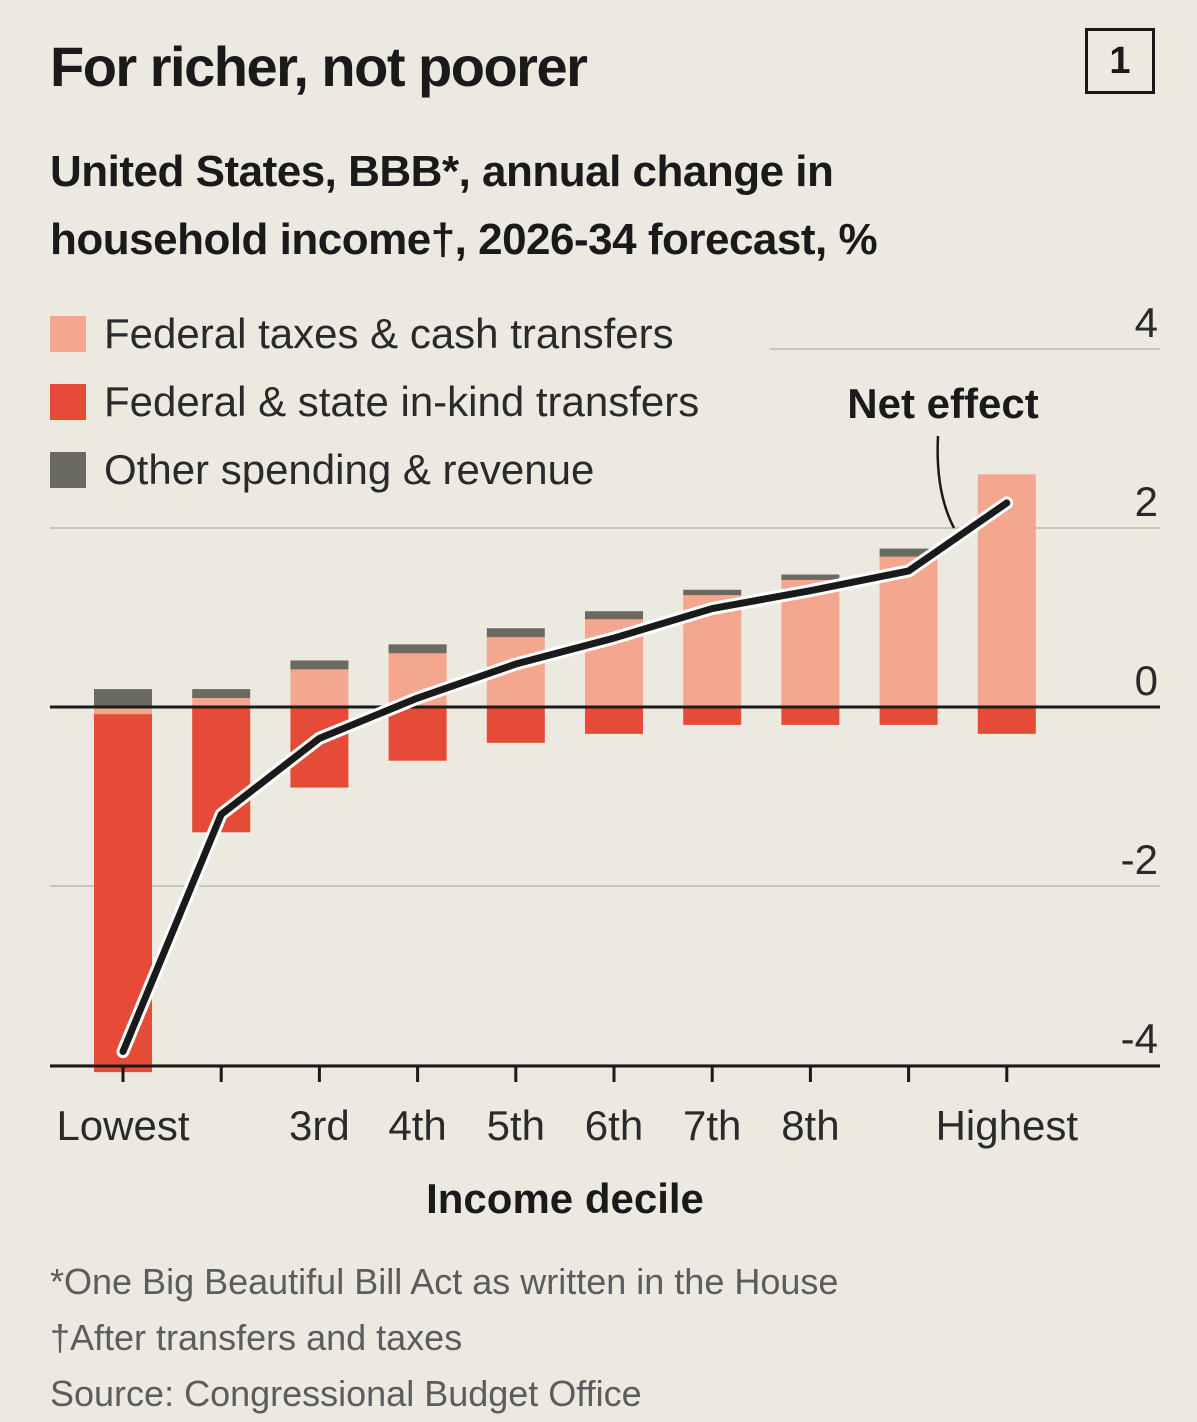  What do you see at coordinates (1139, 859) in the screenshot?
I see `y-tick-label--2: -2` at bounding box center [1139, 859].